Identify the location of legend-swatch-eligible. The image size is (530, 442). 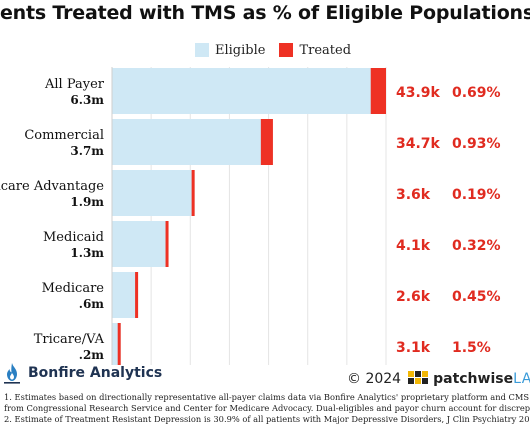
(202, 50).